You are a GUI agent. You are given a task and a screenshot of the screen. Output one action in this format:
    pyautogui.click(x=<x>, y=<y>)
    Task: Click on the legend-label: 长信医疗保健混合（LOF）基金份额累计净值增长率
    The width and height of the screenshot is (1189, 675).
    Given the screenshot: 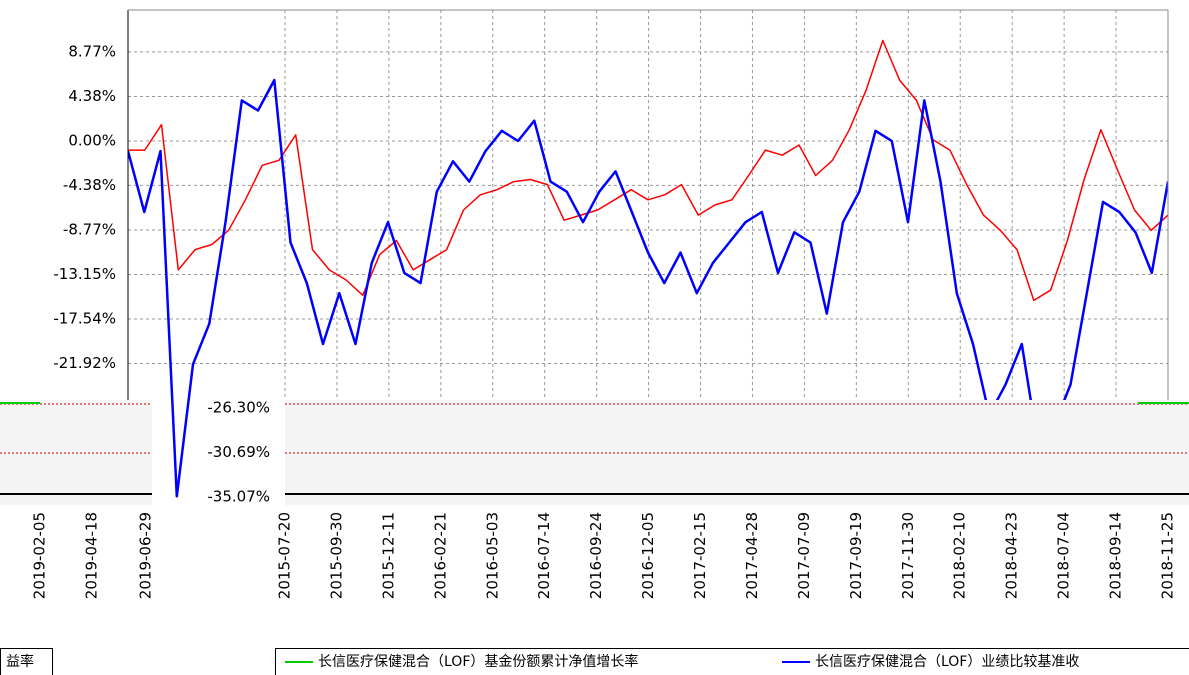 What is the action you would take?
    pyautogui.click(x=478, y=661)
    